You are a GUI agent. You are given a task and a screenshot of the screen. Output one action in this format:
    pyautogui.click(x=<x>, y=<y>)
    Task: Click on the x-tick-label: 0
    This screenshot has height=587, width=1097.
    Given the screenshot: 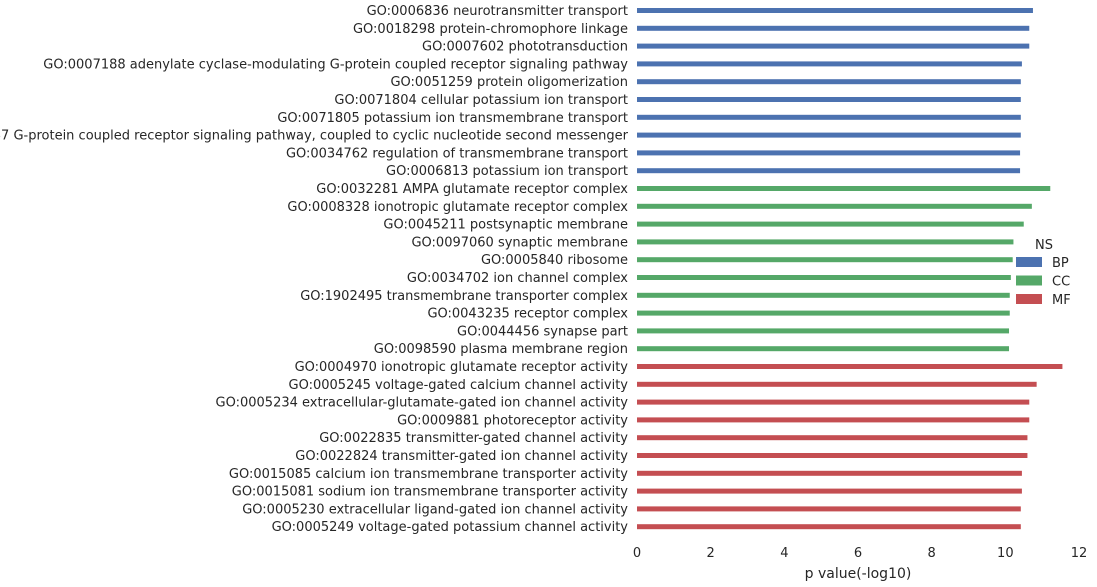 What is the action you would take?
    pyautogui.click(x=637, y=553)
    